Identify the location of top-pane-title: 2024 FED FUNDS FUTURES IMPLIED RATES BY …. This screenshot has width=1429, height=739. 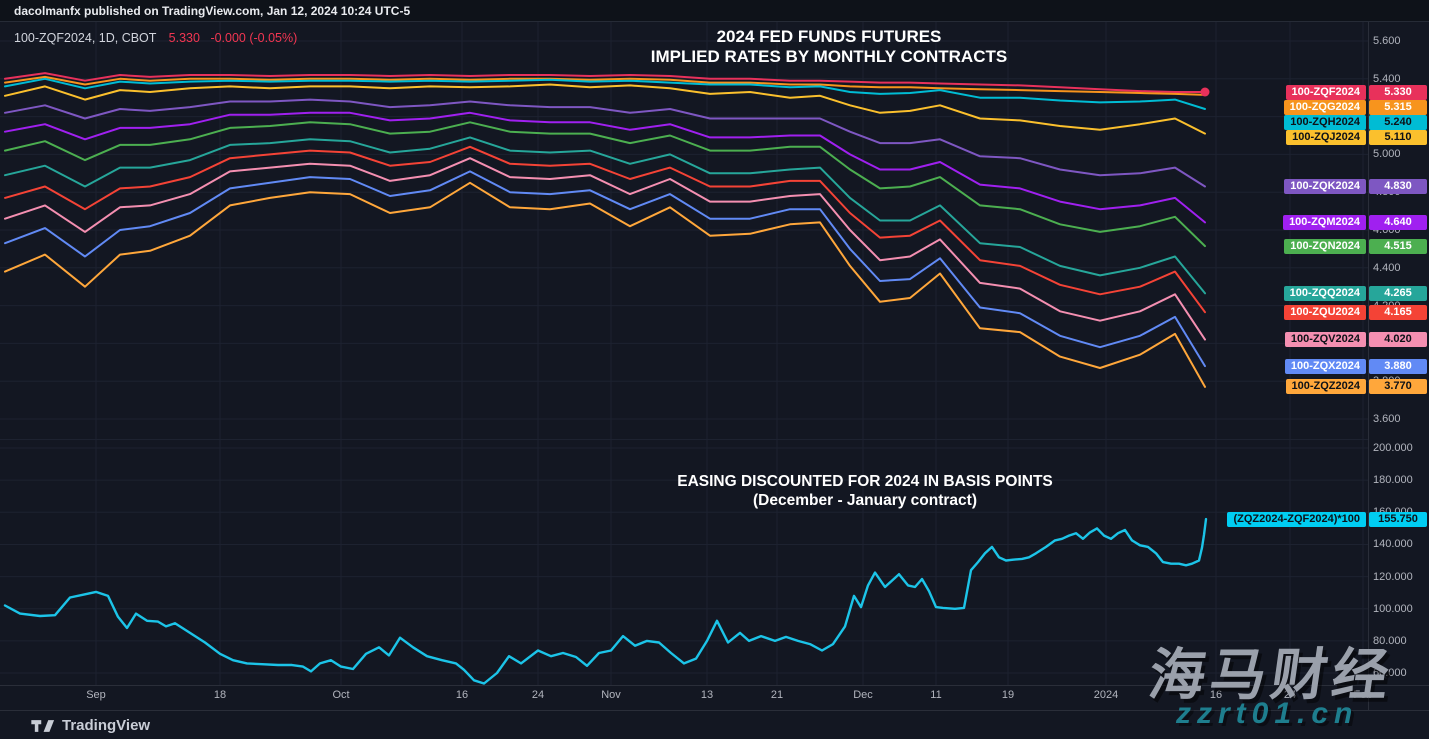
(829, 47).